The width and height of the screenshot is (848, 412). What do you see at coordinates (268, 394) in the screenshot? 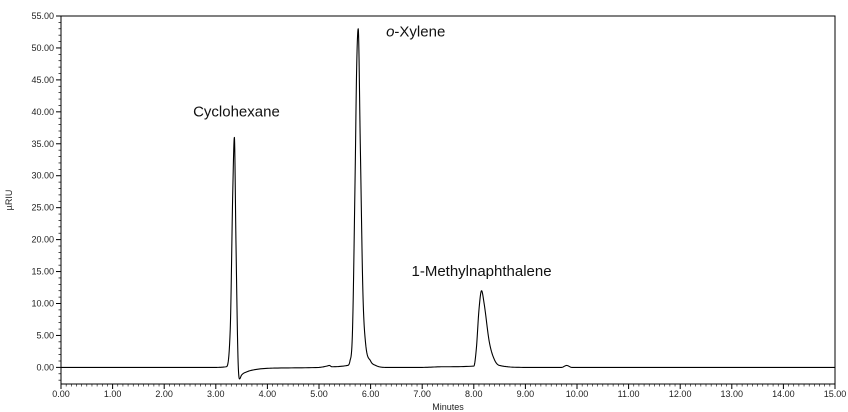
I see `x-tick-label: 4.00` at bounding box center [268, 394].